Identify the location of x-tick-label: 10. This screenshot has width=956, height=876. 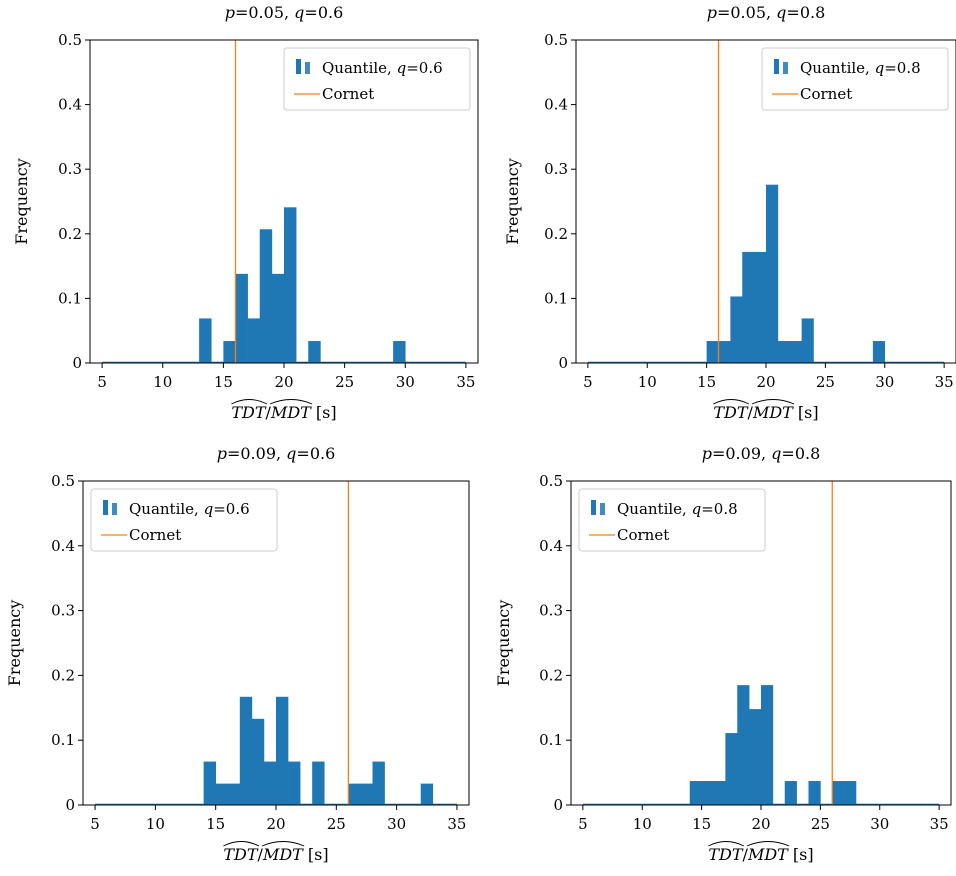
(162, 382).